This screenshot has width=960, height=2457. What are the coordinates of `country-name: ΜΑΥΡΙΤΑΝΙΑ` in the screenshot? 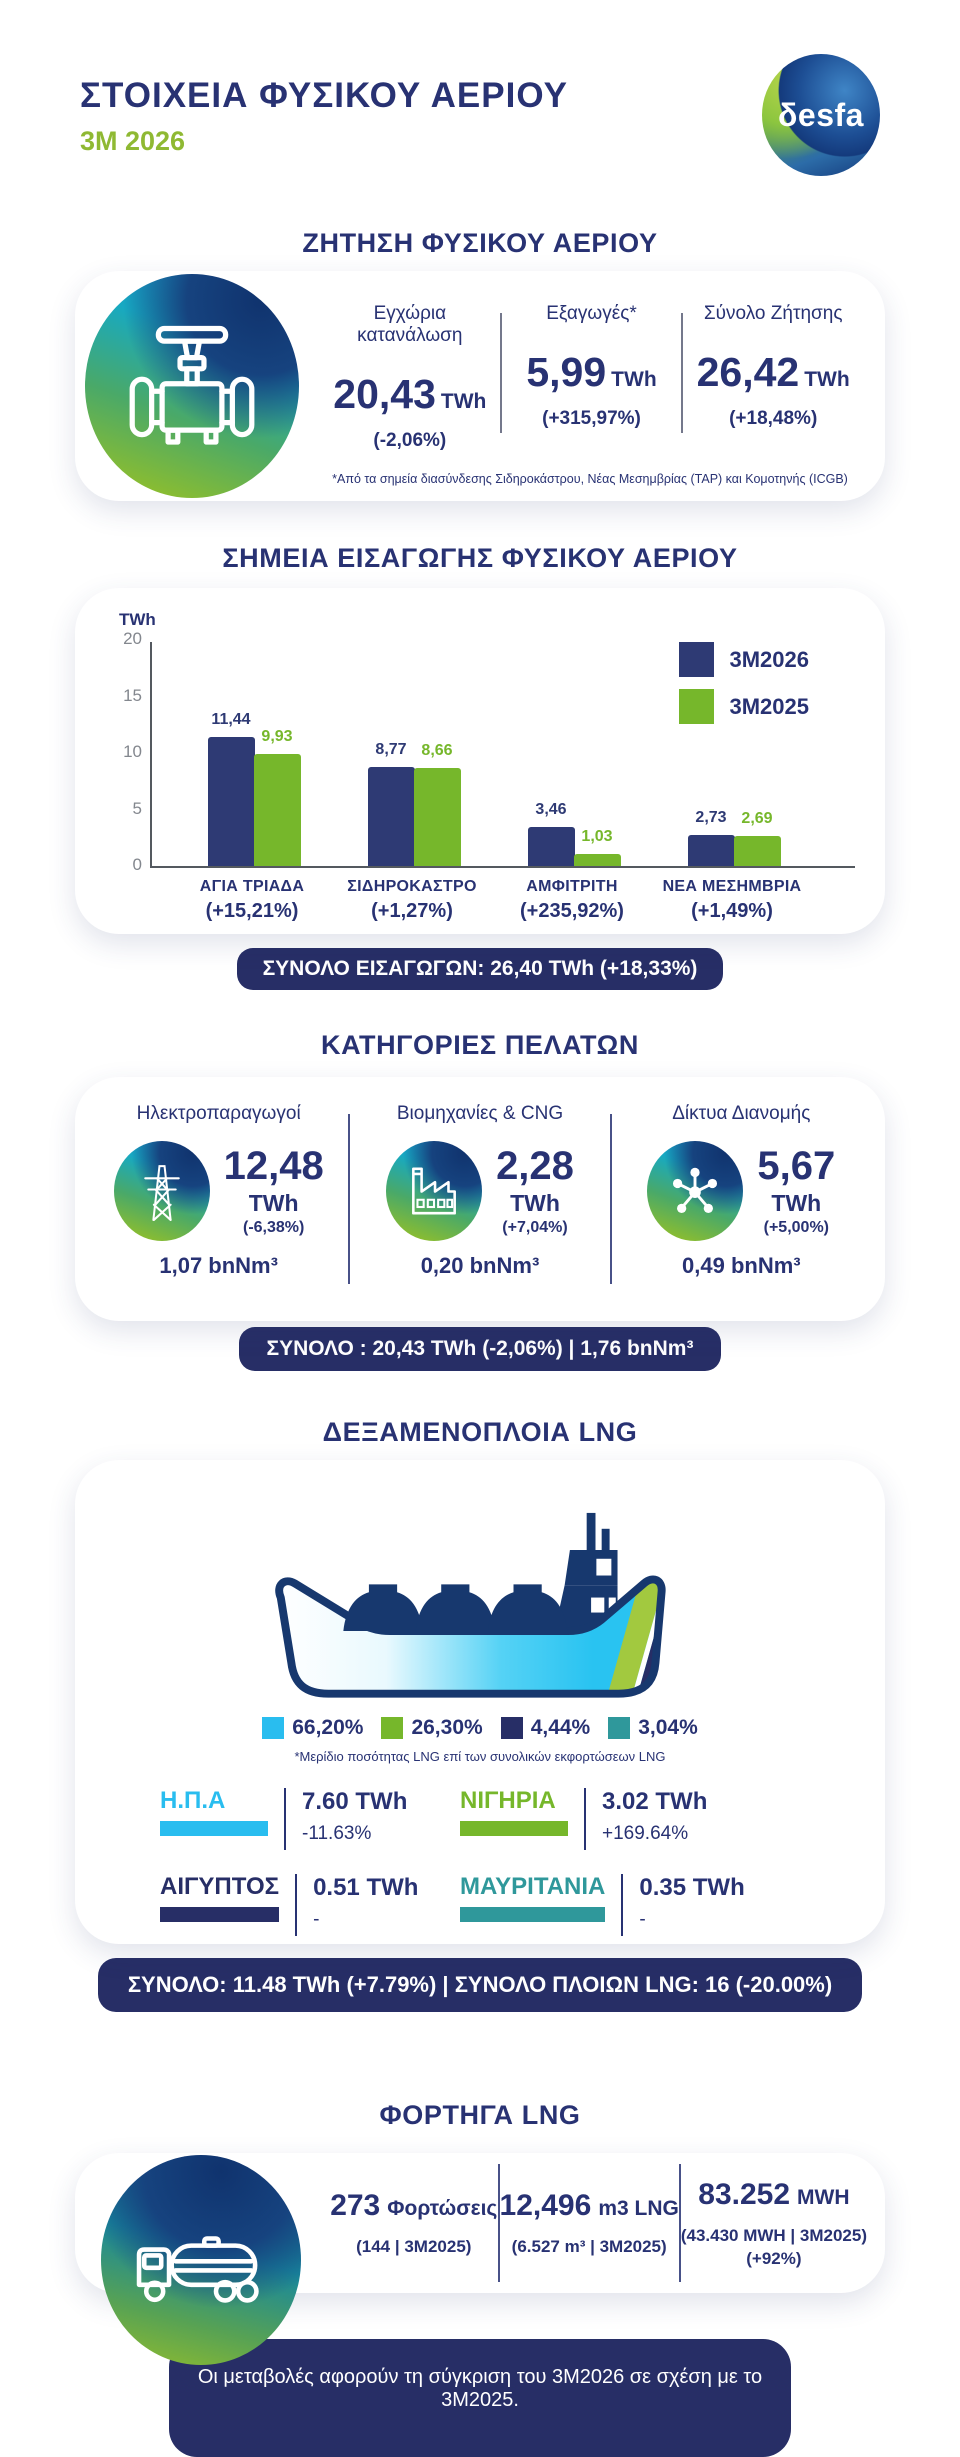 It's located at (533, 1886).